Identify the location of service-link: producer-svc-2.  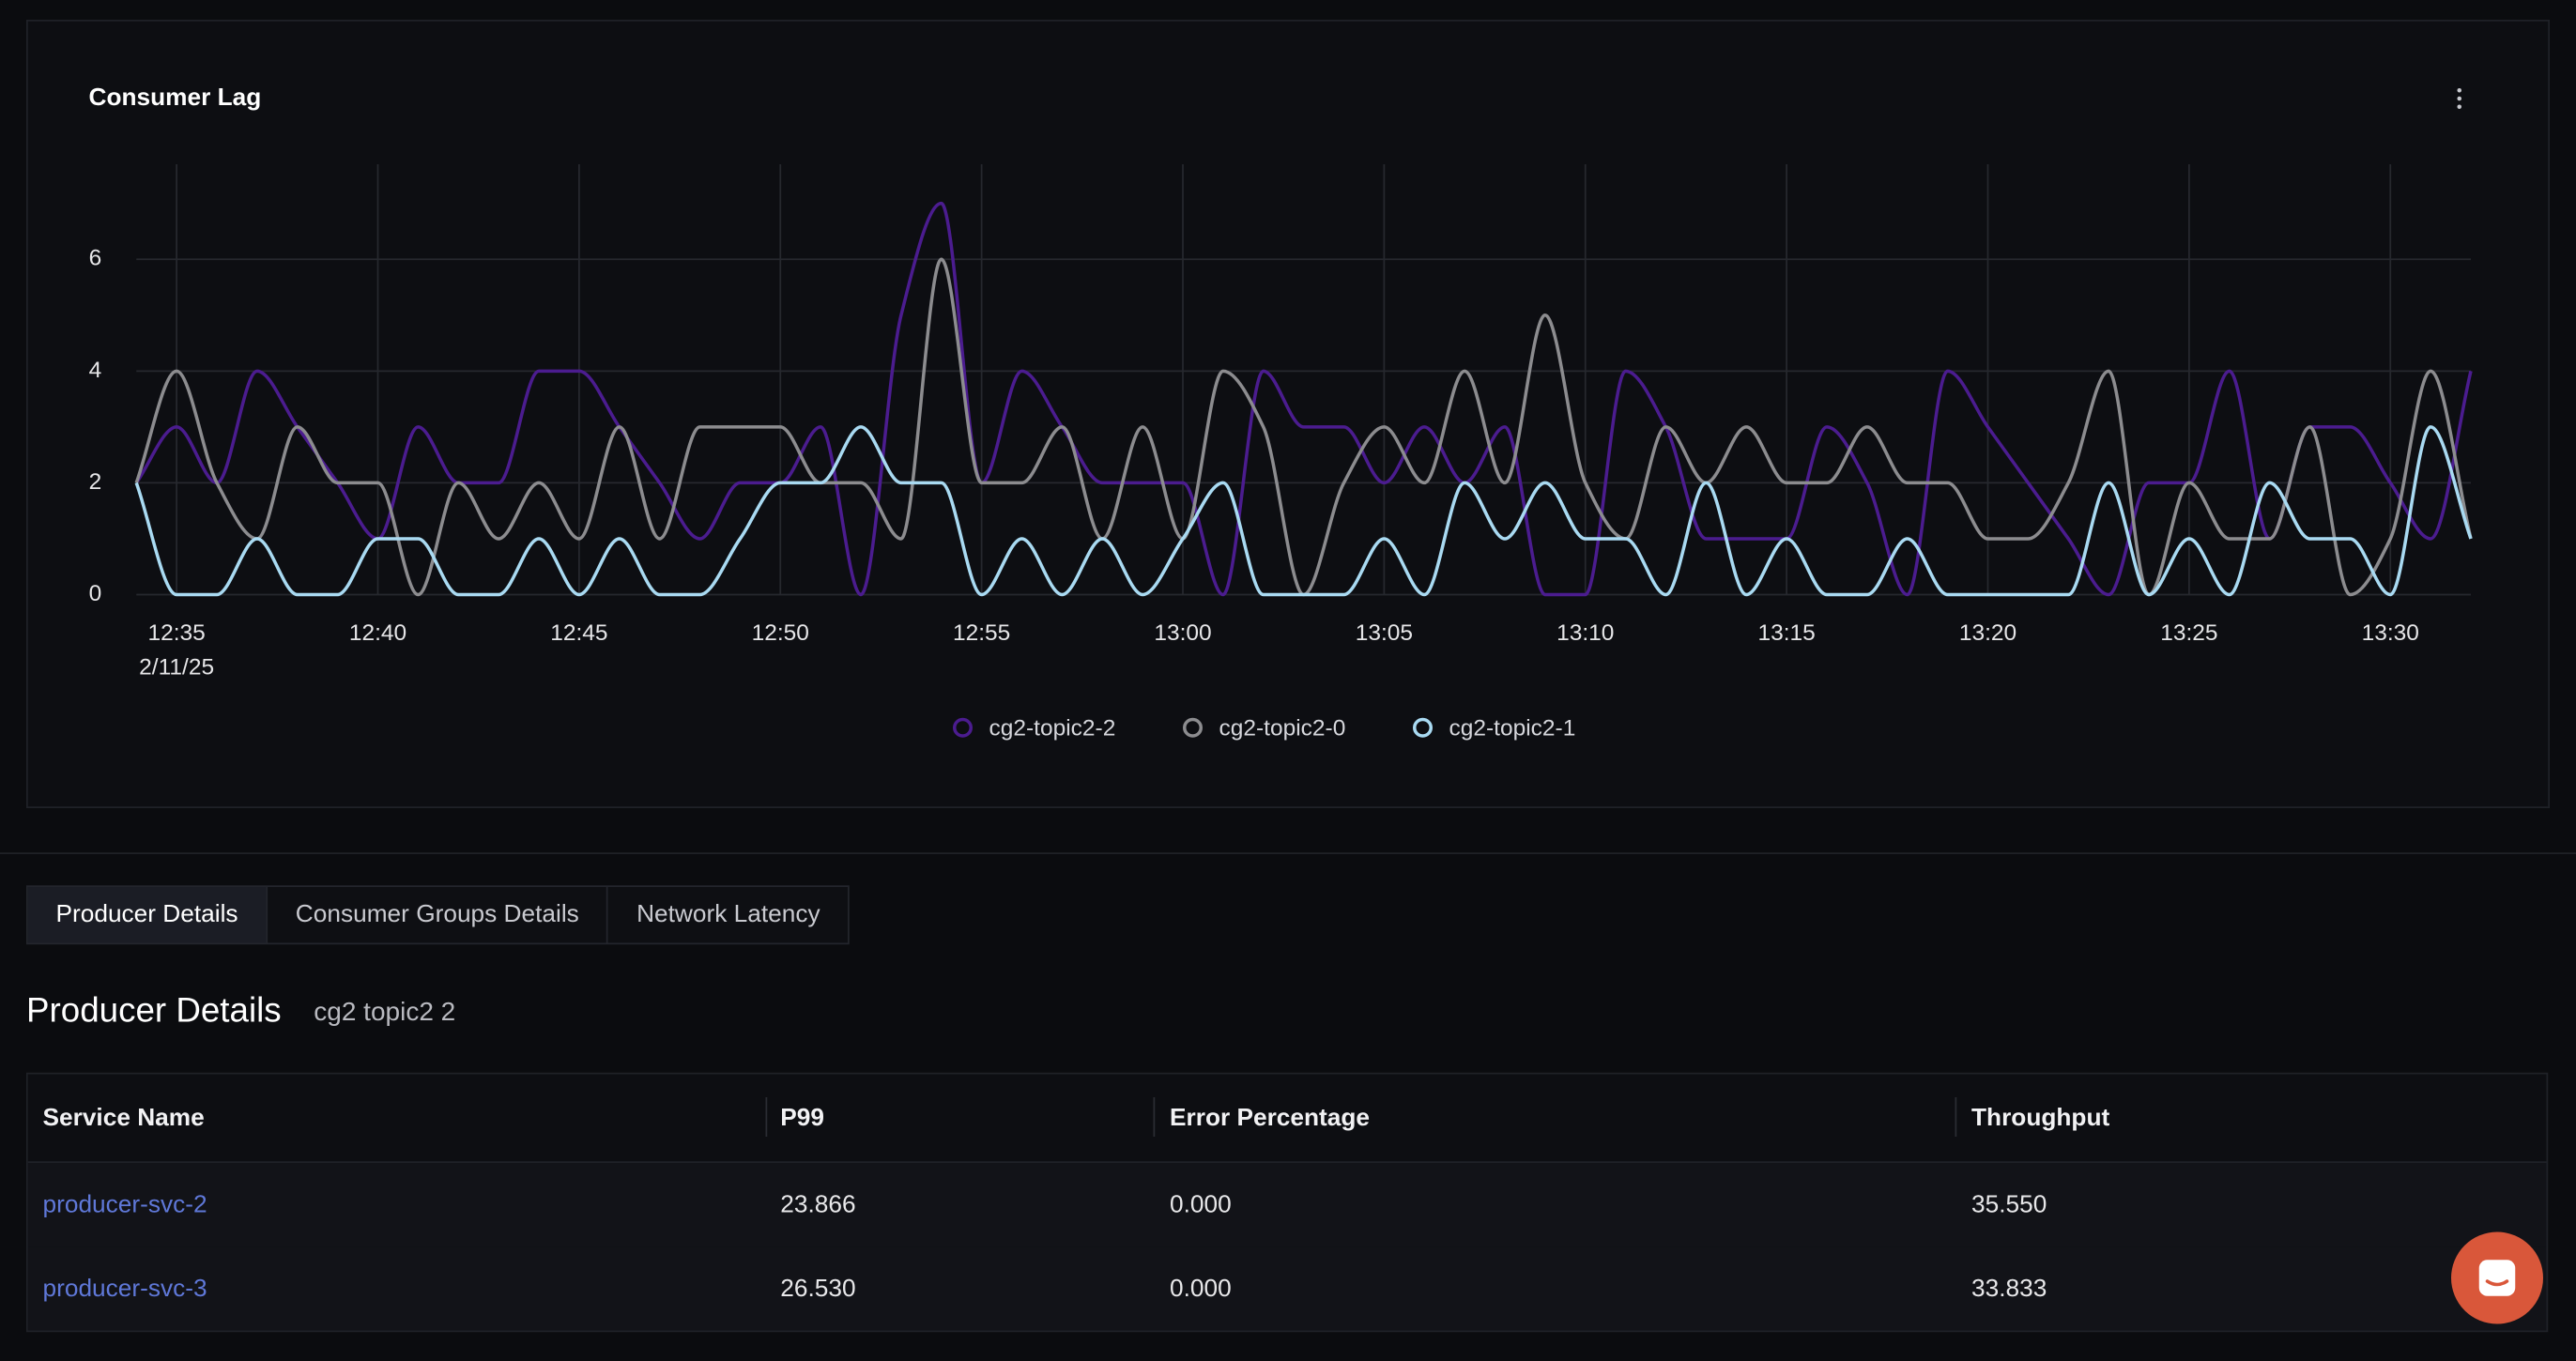
(125, 1204).